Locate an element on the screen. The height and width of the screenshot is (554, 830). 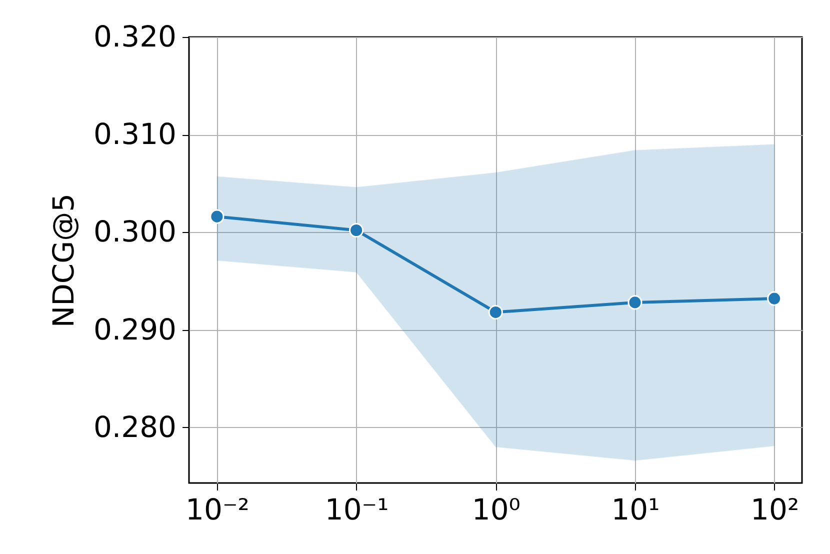
y-axis-title: NDCG@5 is located at coordinates (63, 260).